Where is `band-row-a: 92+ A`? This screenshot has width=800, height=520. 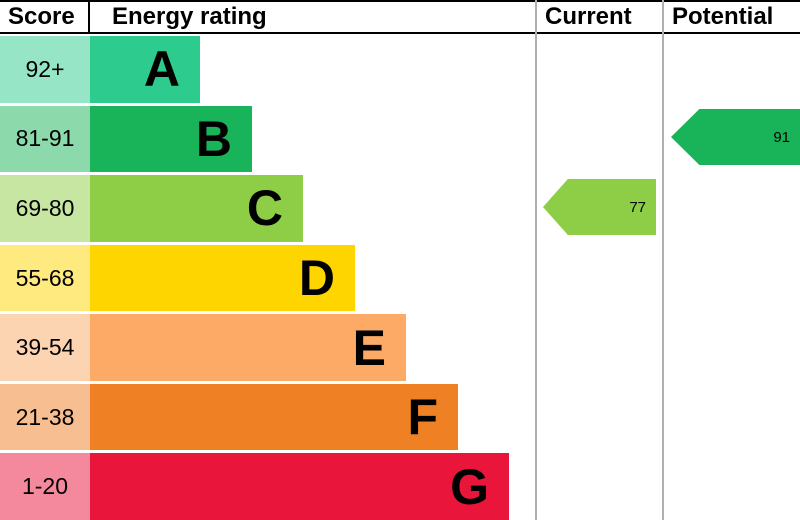
band-row-a: 92+ A is located at coordinates (400, 69).